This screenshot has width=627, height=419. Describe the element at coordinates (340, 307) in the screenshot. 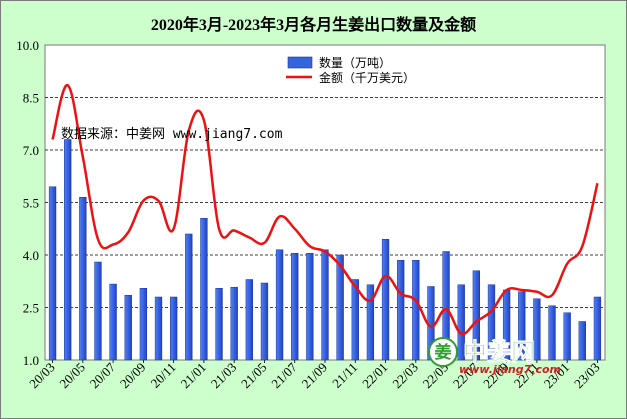

I see `bar-21/10` at that location.